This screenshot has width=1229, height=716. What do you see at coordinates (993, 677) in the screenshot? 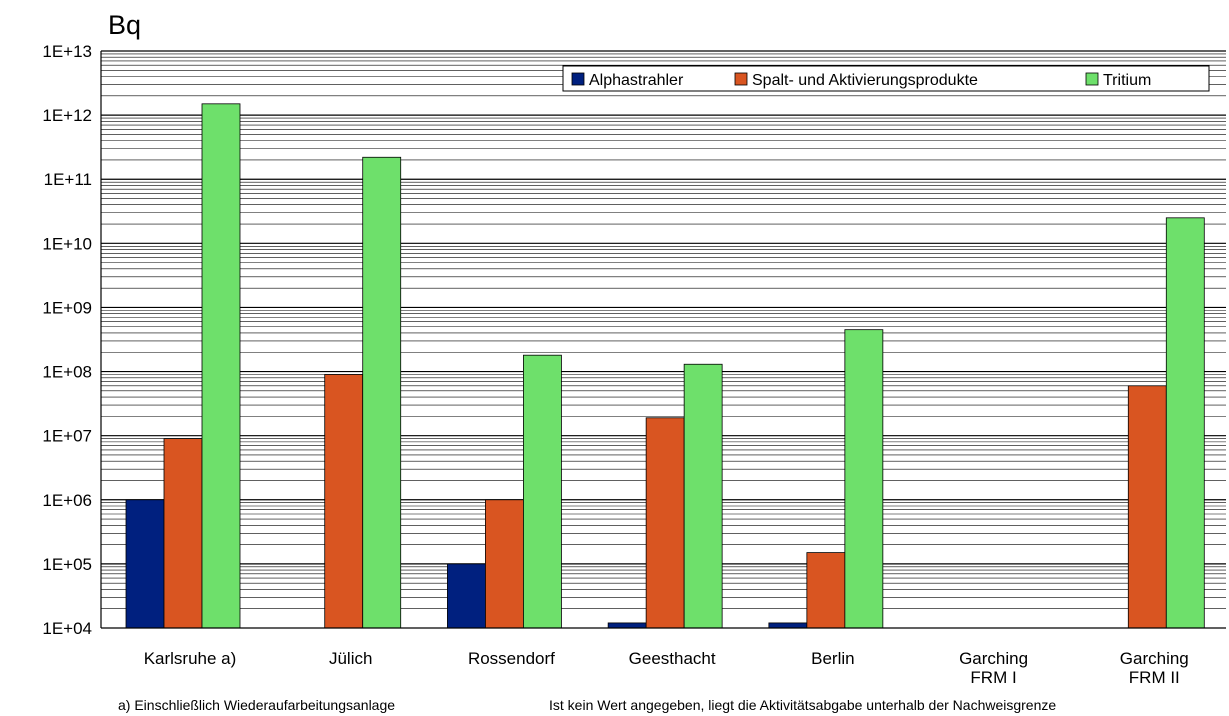
I see `x-tick-label: FRM I` at bounding box center [993, 677].